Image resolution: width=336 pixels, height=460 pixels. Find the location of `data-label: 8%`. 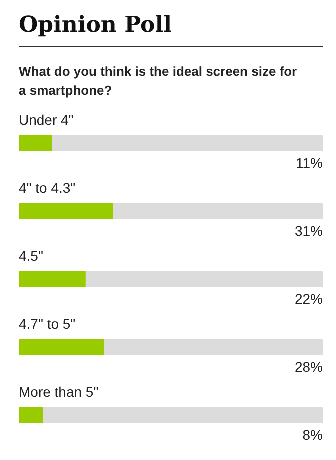

data-label: 8% is located at coordinates (312, 435).